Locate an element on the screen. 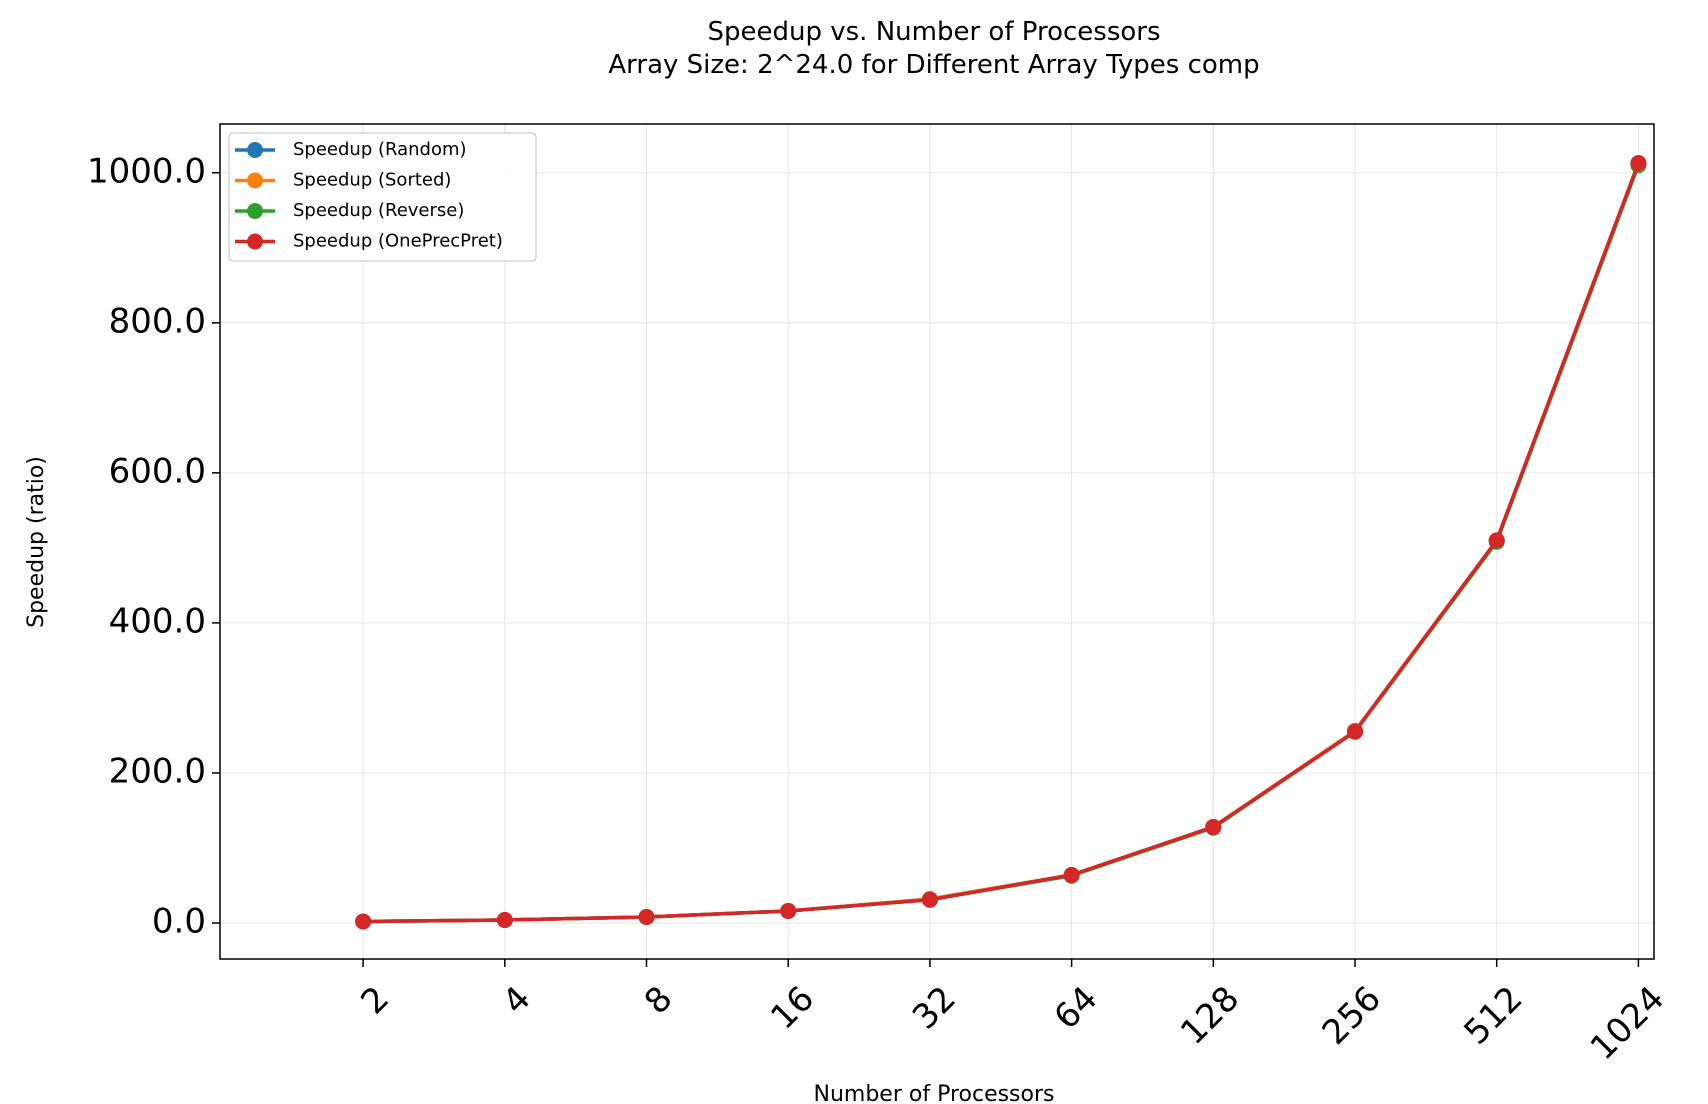  x-tick-label: 128 is located at coordinates (1210, 1016).